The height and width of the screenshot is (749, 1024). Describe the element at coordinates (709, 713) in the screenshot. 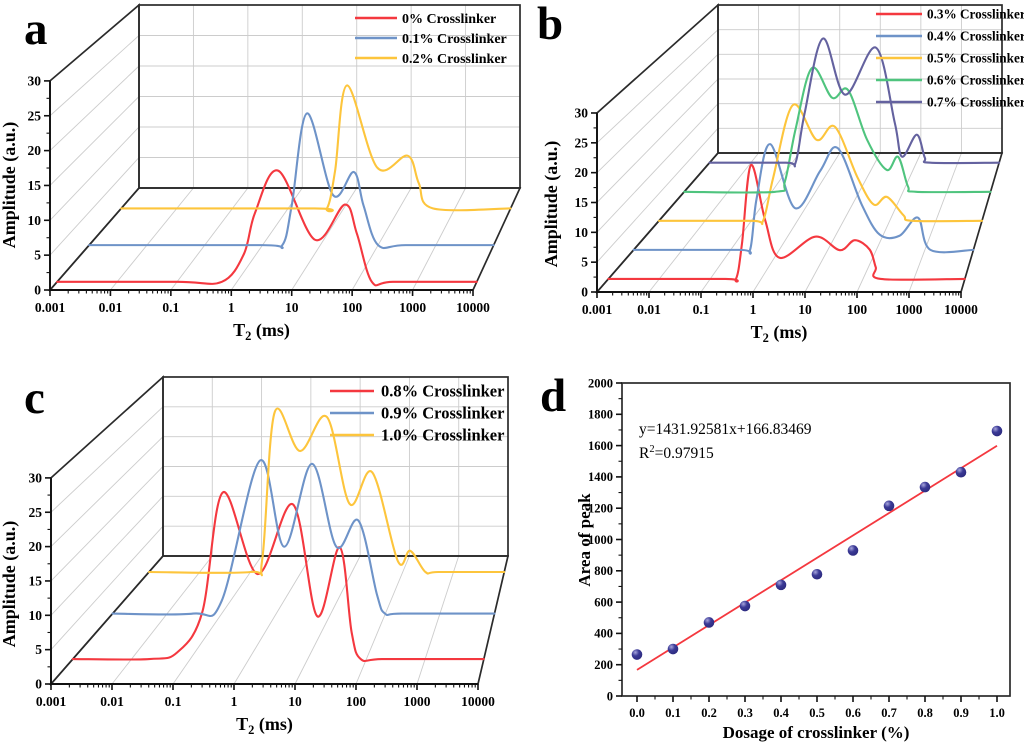

I see `x-tick-label: 0.2` at that location.